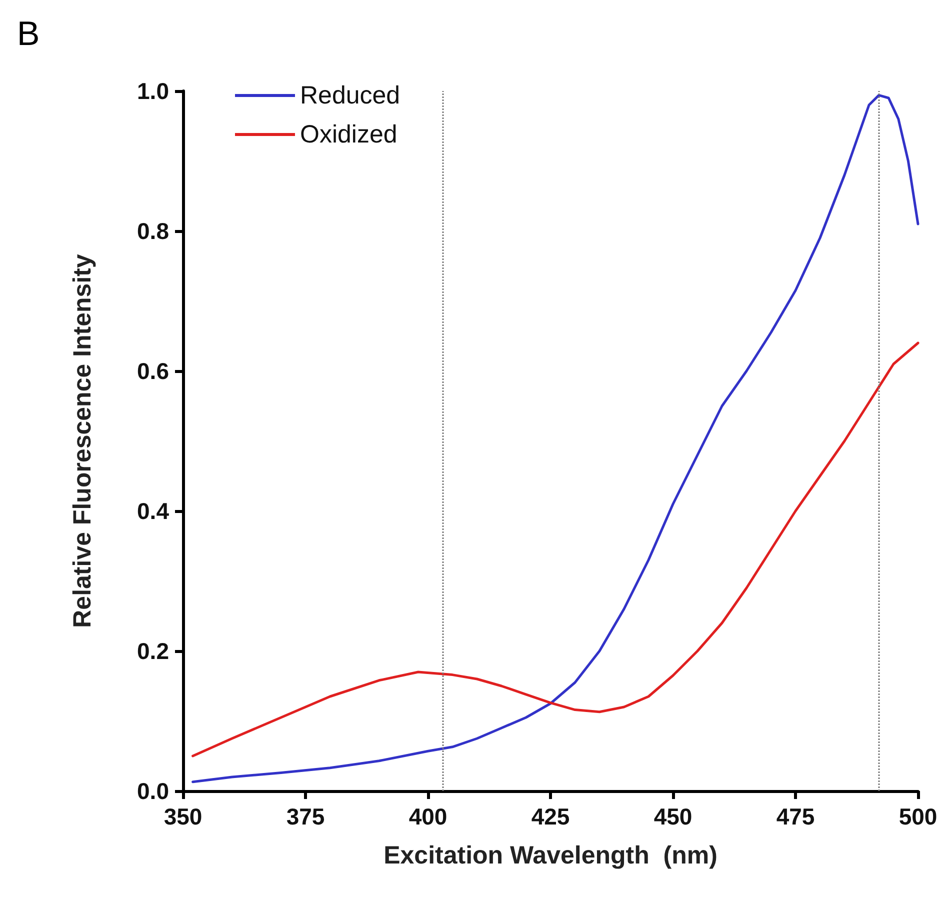 This screenshot has height=899, width=951. What do you see at coordinates (918, 817) in the screenshot?
I see `x-tick-label: 500` at bounding box center [918, 817].